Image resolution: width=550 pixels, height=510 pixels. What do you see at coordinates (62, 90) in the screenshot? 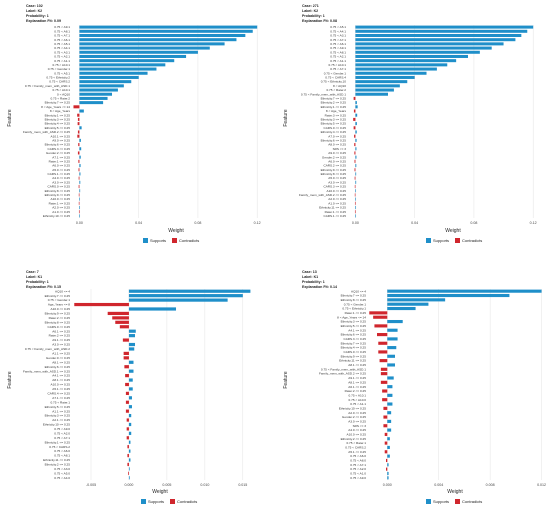
I see `feature-label: 0.75 < A10.1` at bounding box center [62, 90].